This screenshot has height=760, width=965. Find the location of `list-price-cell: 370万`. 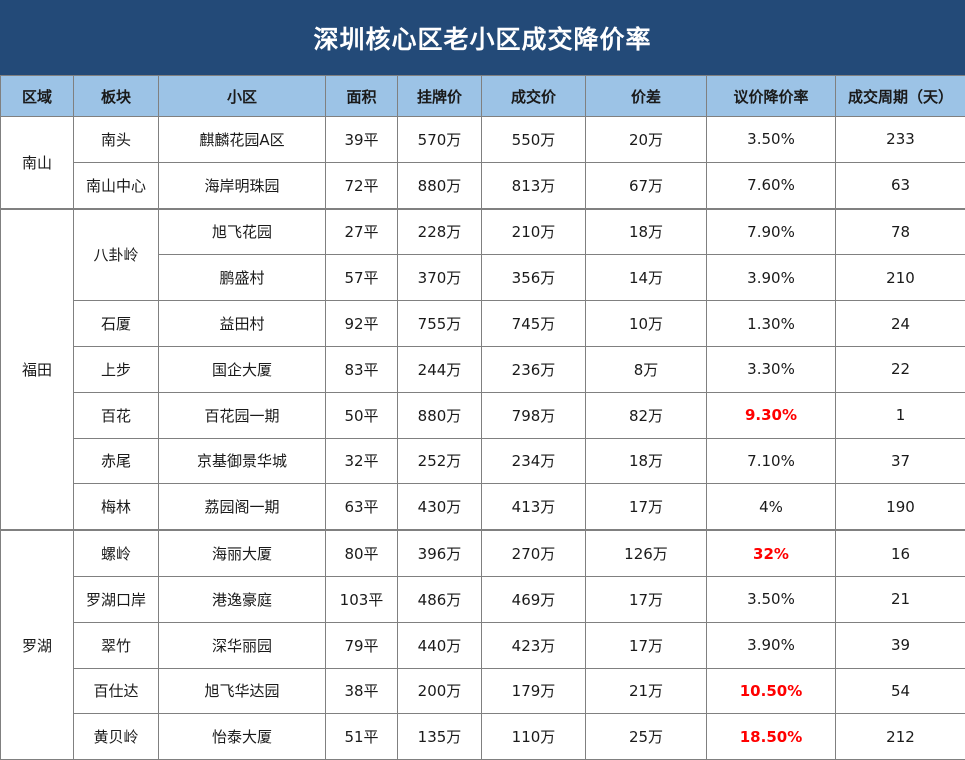

list-price-cell: 370万 is located at coordinates (440, 278).